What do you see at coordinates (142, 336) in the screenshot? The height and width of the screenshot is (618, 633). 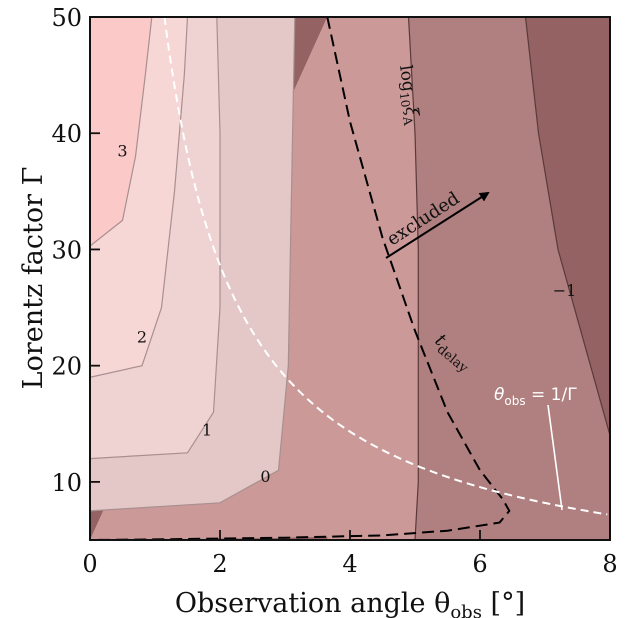 I see `contour-label: 2` at bounding box center [142, 336].